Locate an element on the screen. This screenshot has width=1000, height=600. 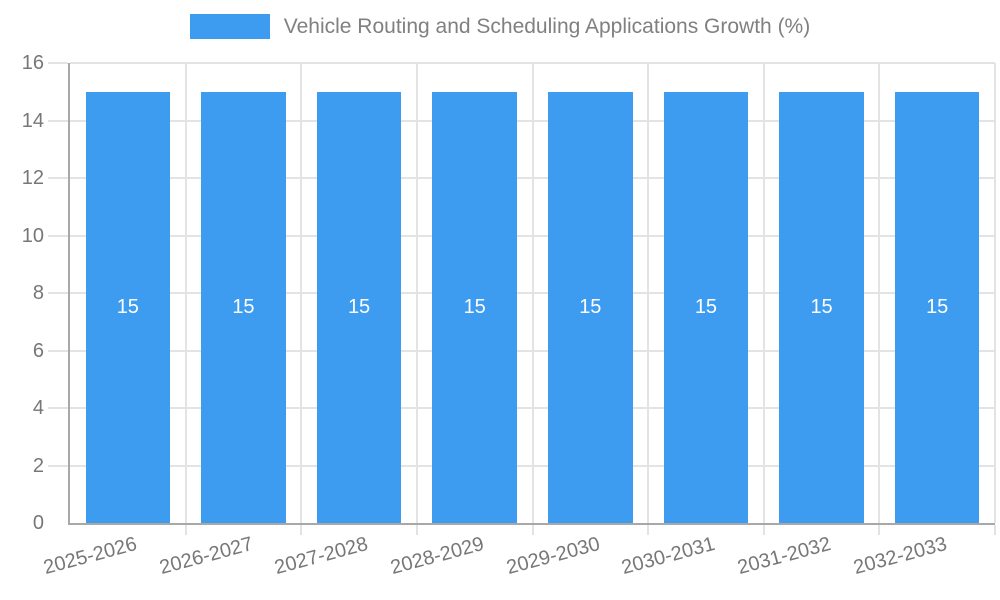
y-tick-label: 0 is located at coordinates (38, 523).